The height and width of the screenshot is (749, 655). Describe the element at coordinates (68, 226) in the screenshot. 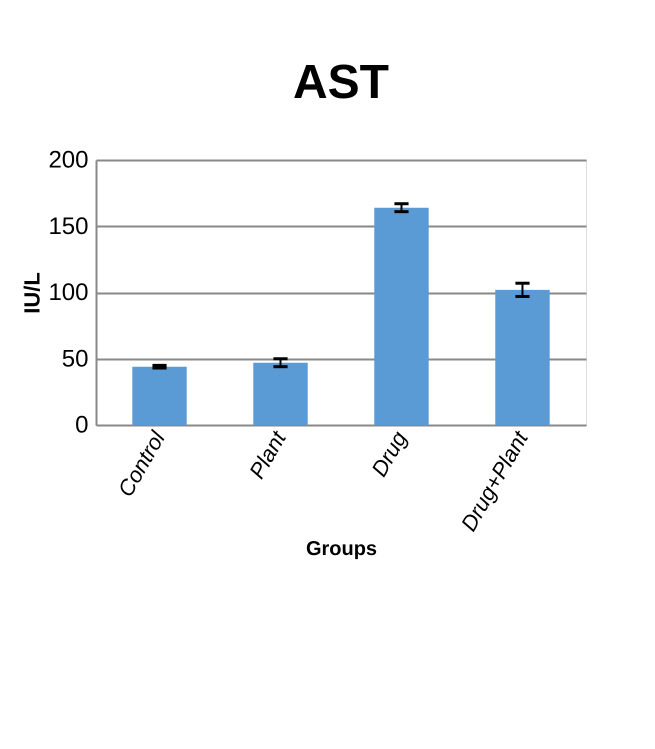

I see `y-tick-label: 150` at that location.